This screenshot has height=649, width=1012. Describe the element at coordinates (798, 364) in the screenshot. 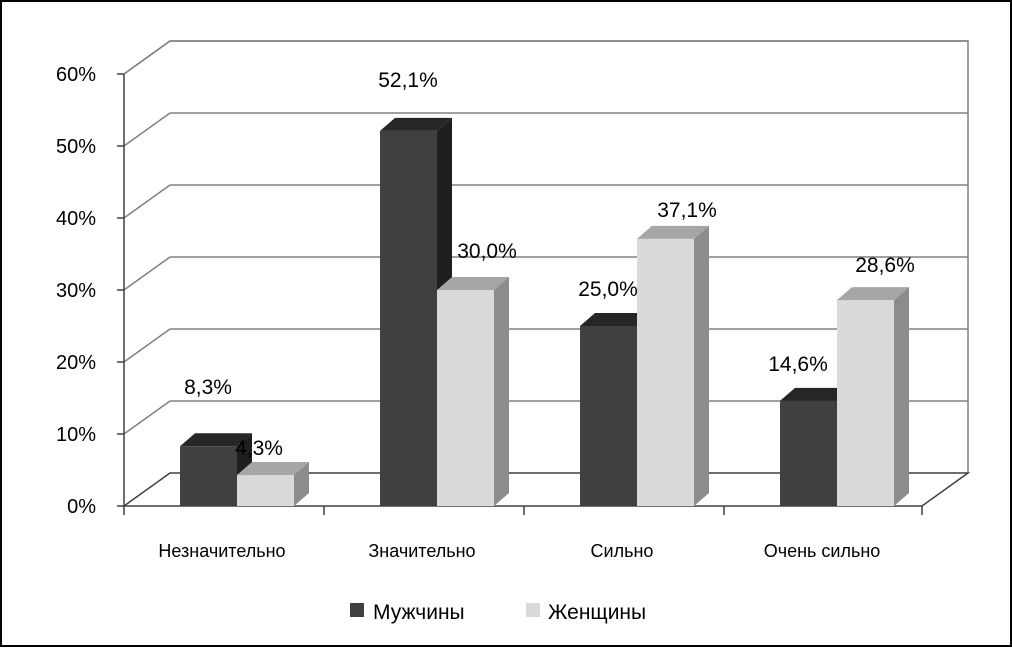

I see `data-label: 14,6%` at that location.